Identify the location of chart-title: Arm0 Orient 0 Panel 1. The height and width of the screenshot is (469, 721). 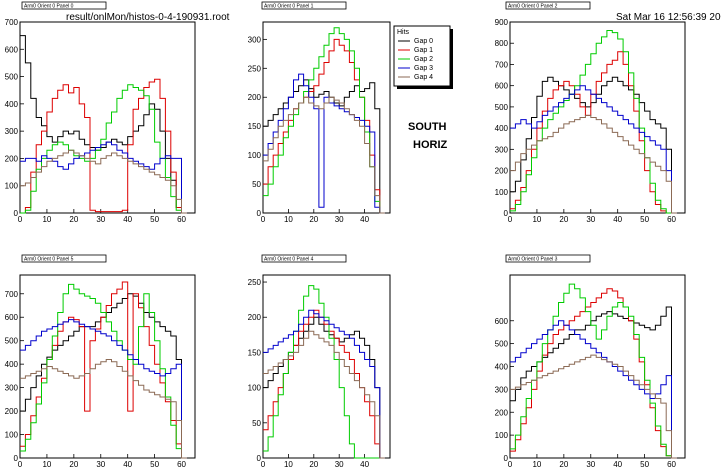
(289, 7).